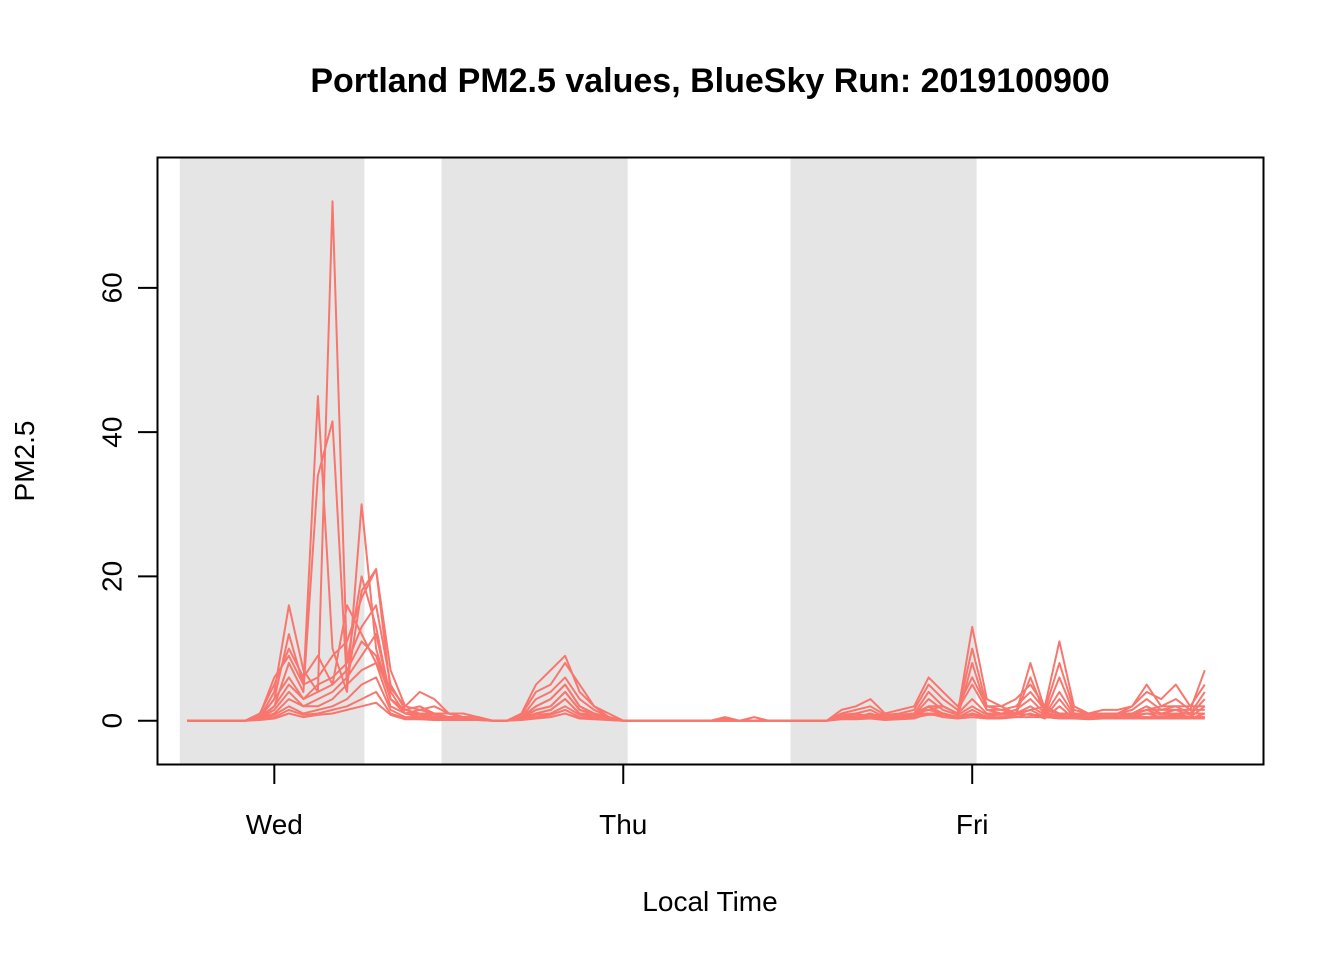  Describe the element at coordinates (112, 721) in the screenshot. I see `y-tick-label: 0` at that location.